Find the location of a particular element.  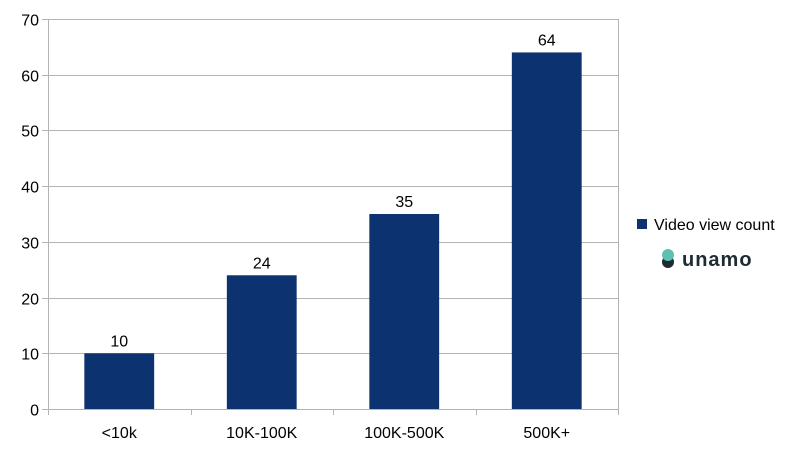

bar-value-label: 24 is located at coordinates (262, 263).